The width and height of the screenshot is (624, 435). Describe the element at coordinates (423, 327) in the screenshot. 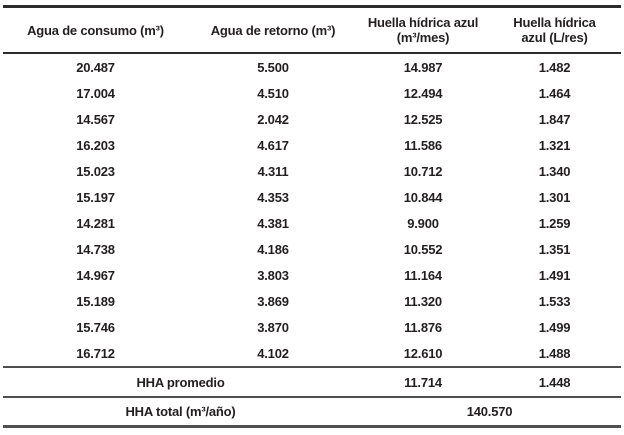

I see `table-cell: 11.876` at that location.